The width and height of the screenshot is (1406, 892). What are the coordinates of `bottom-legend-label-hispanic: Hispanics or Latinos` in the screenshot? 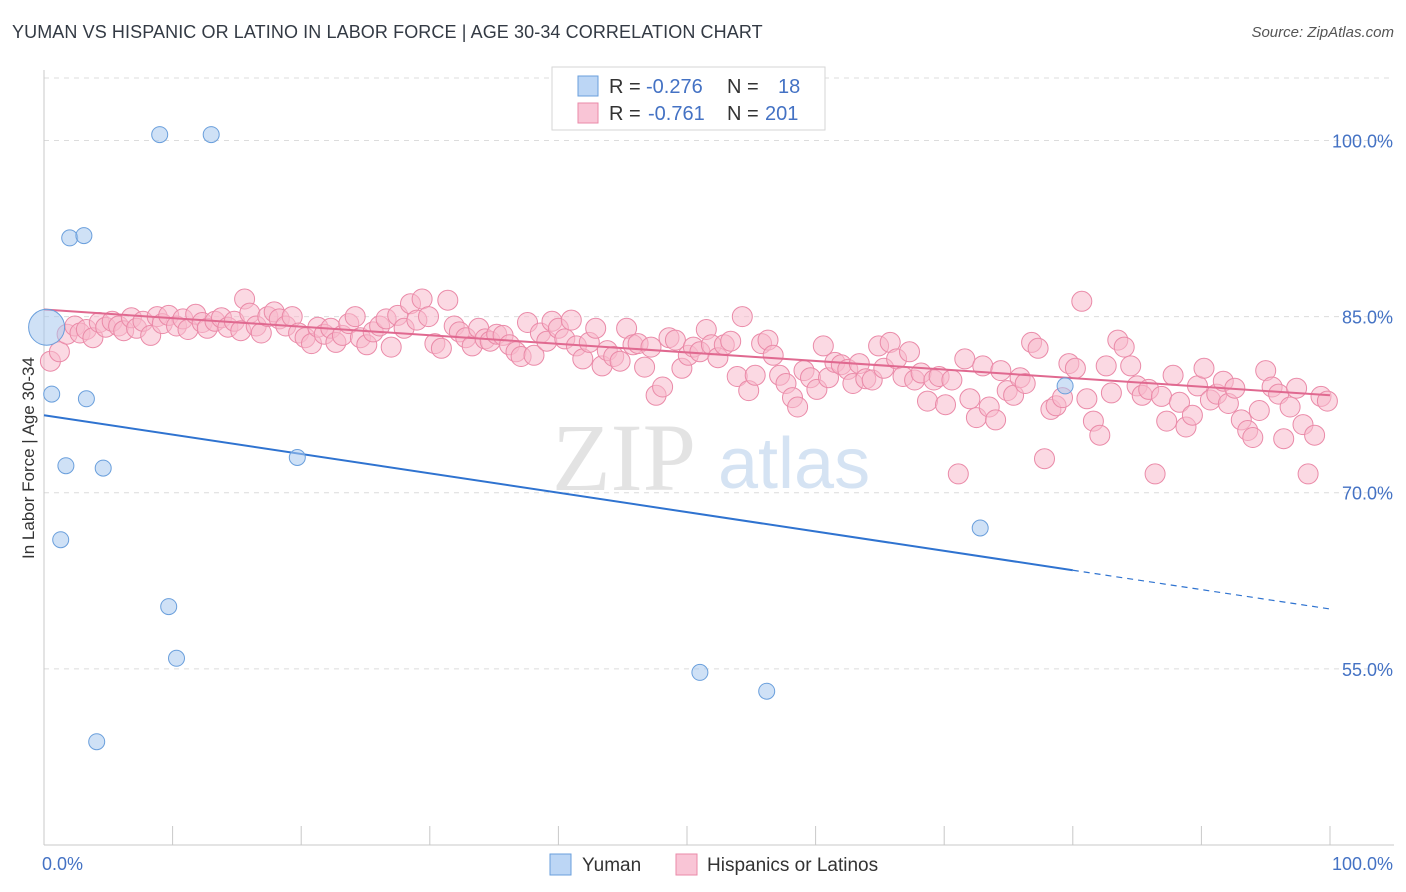 It's located at (792, 865).